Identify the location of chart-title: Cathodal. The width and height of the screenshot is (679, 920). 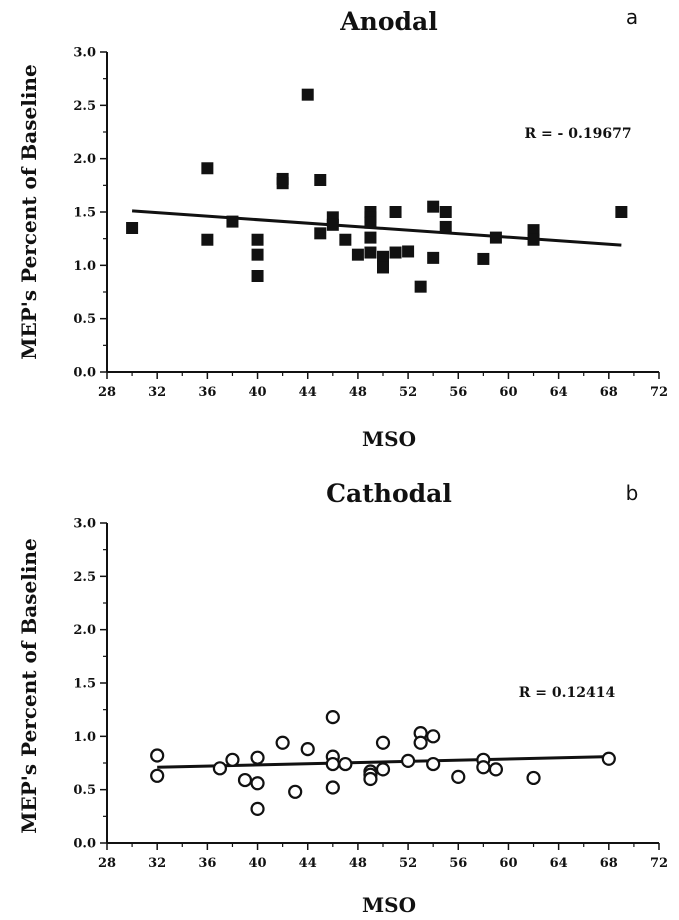
(389, 493).